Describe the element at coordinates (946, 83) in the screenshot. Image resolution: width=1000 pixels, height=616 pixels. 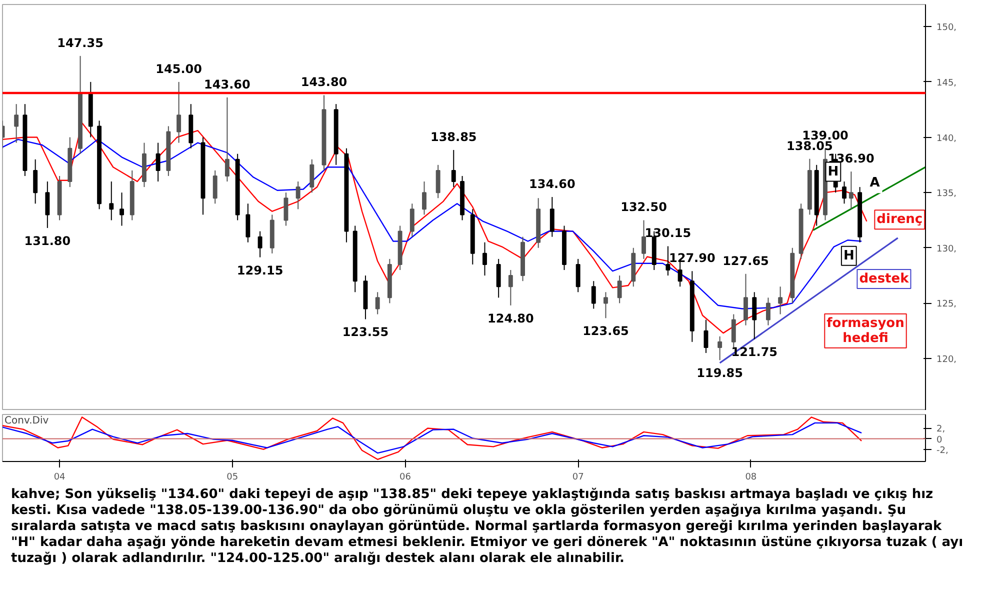
I see `y-tick-label: 145,` at that location.